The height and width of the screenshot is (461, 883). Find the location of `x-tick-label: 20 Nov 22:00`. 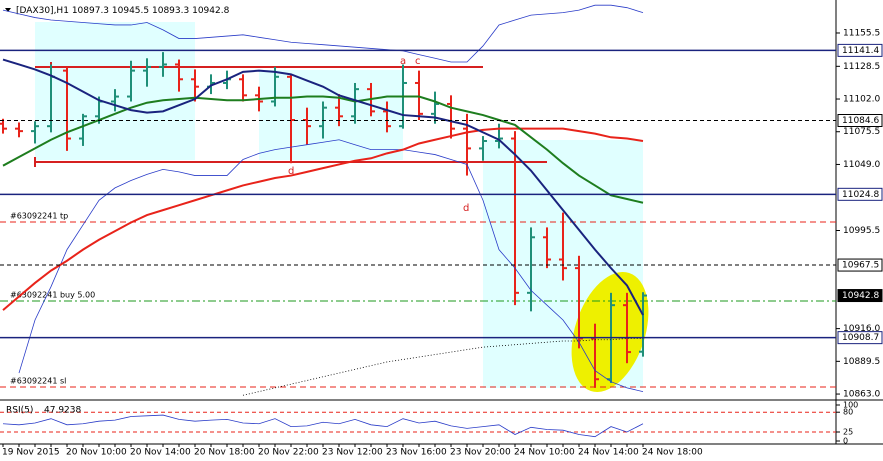

x-tick-label: 20 Nov 22:00 is located at coordinates (288, 453).